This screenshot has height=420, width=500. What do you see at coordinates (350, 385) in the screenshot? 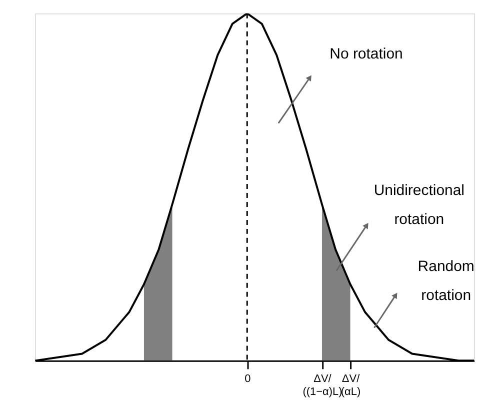
I see `x-tick-label: ΔV/(αL)` at bounding box center [350, 385].